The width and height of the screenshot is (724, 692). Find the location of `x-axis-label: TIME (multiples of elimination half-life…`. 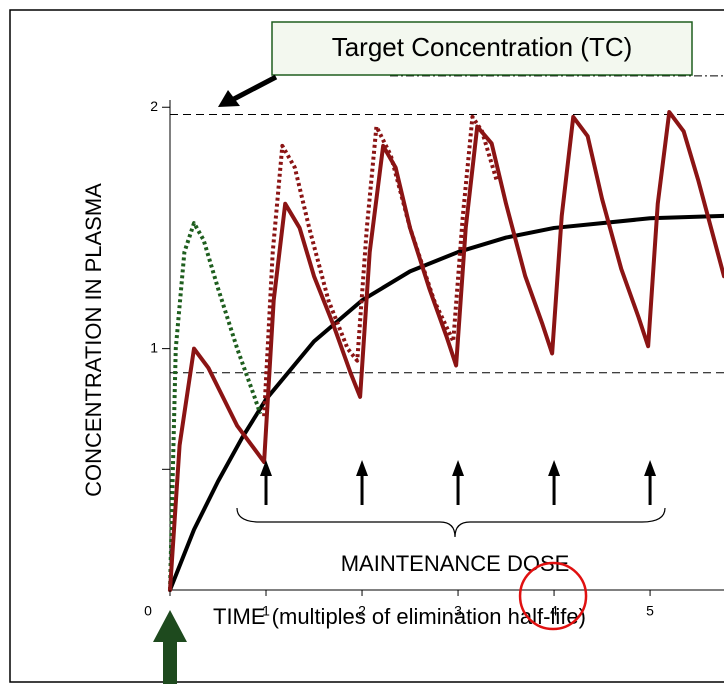

x-axis-label: TIME (multiples of elimination half-life… is located at coordinates (399, 616).